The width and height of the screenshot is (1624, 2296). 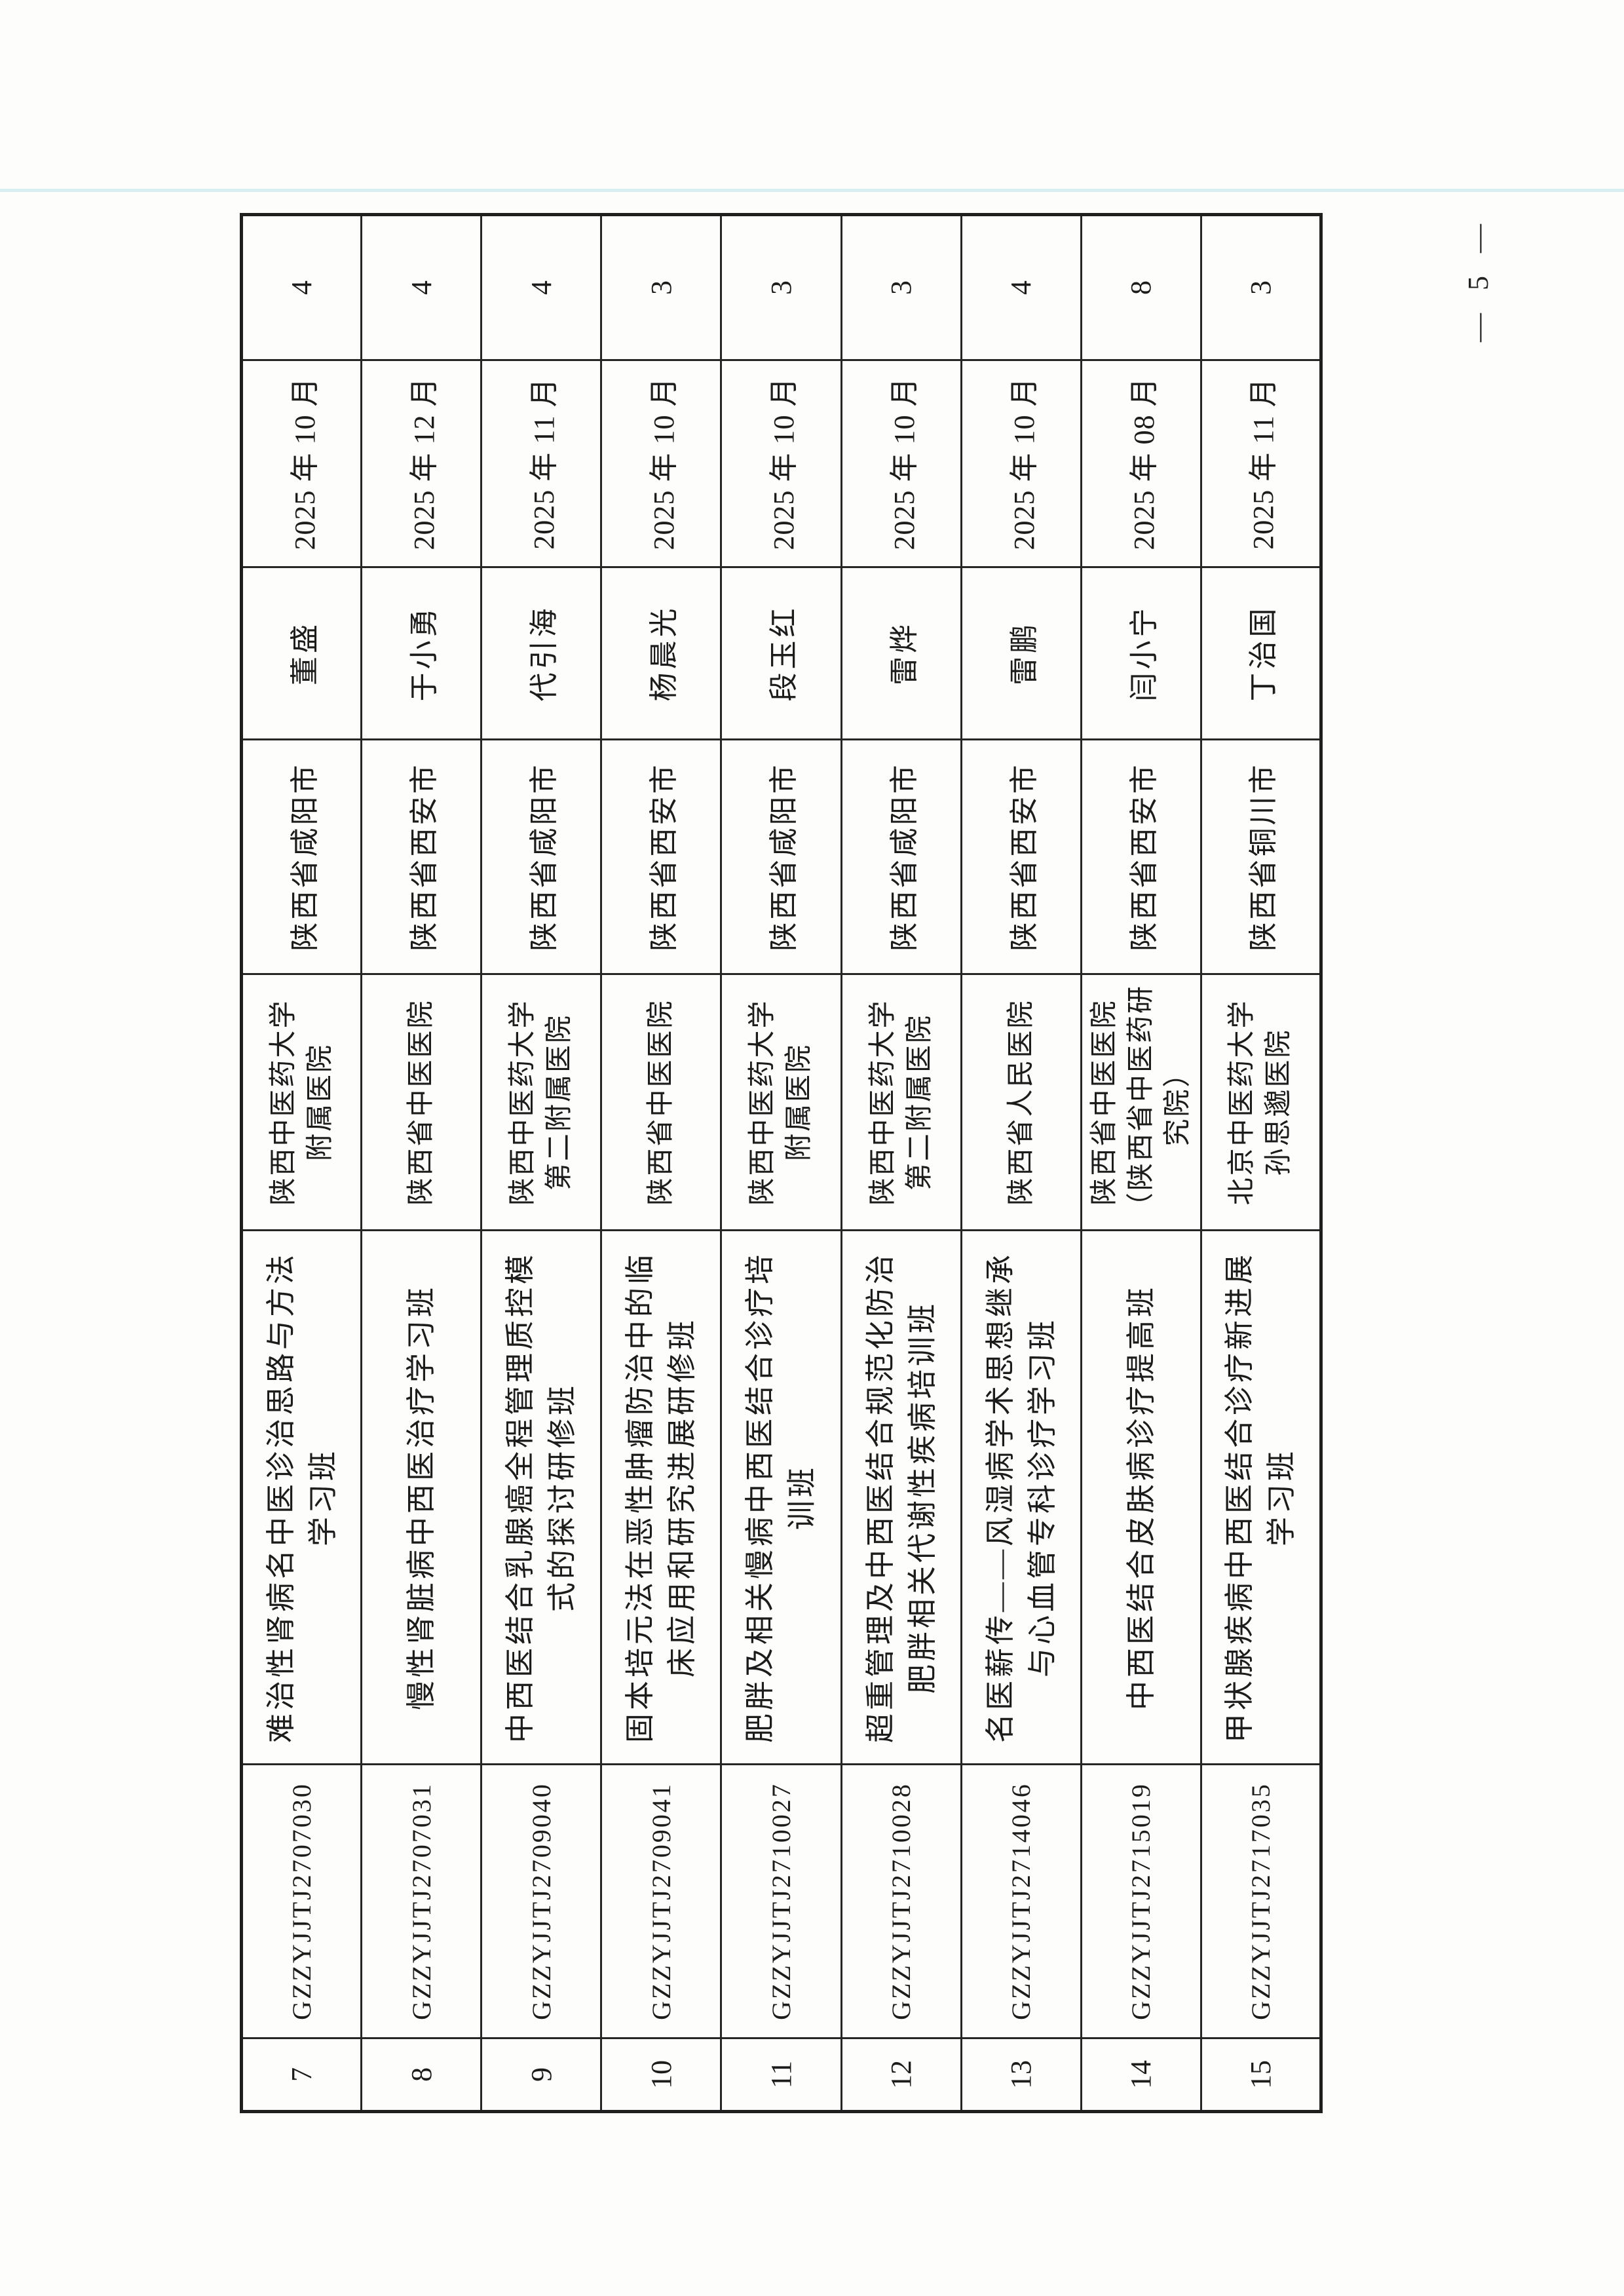 What do you see at coordinates (421, 1901) in the screenshot?
I see `cell-project-code: GZZYJJTJ2707031` at bounding box center [421, 1901].